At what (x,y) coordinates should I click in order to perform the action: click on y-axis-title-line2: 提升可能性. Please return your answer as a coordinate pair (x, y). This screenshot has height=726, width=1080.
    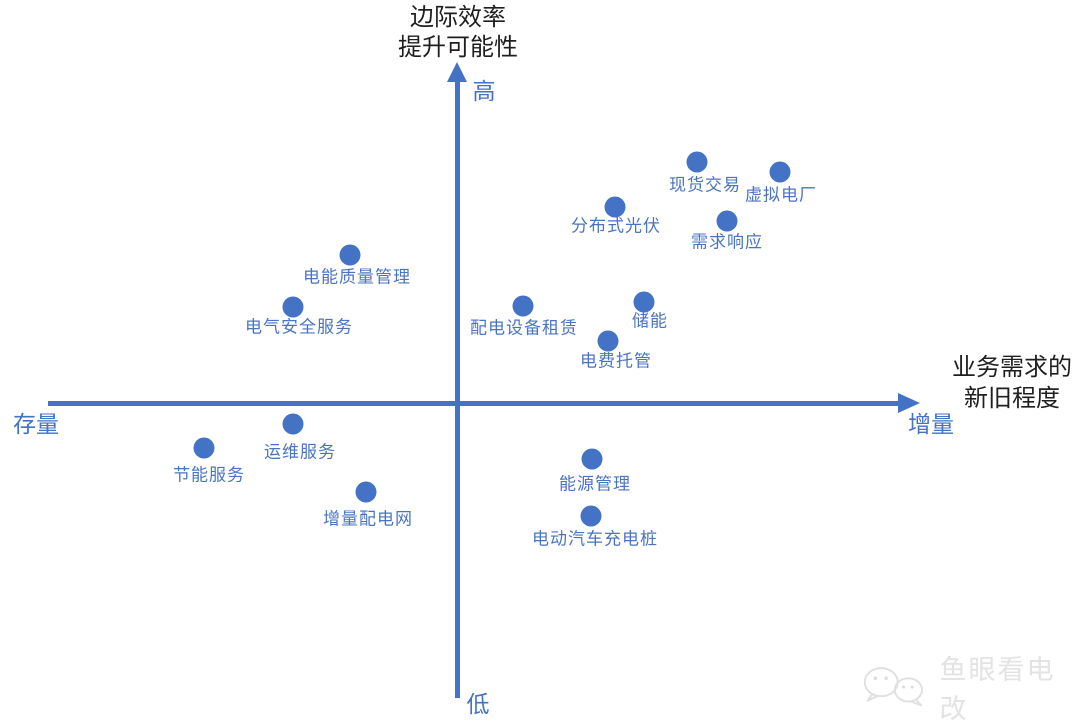
    Looking at the image, I should click on (458, 47).